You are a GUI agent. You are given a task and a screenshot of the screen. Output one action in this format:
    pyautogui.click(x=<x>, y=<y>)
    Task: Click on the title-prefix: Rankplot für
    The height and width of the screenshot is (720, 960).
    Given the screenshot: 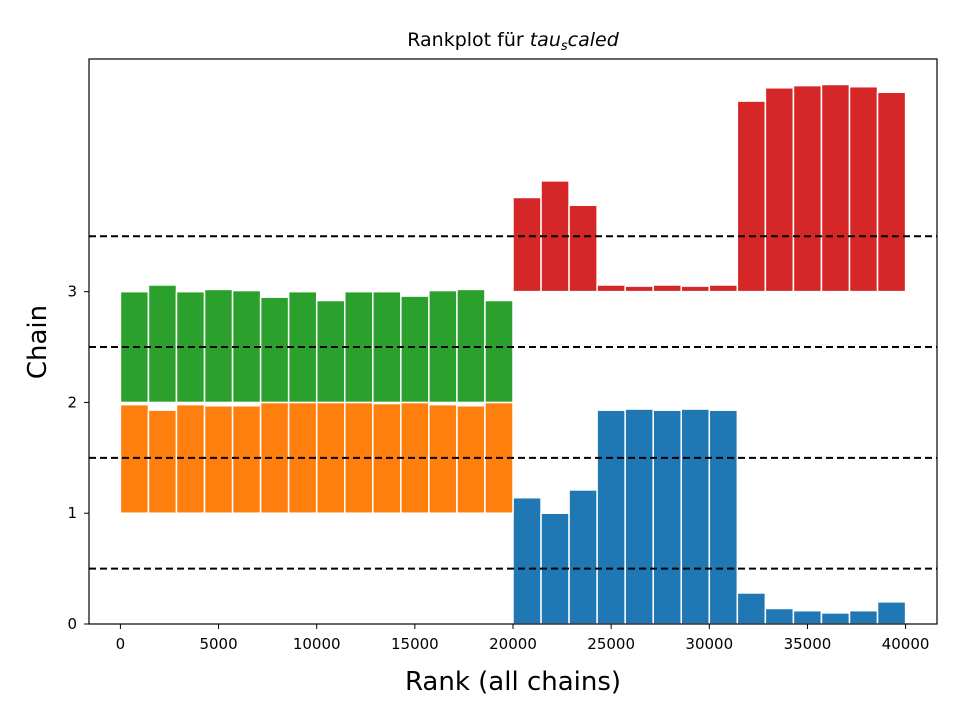 What is the action you would take?
    pyautogui.click(x=468, y=40)
    